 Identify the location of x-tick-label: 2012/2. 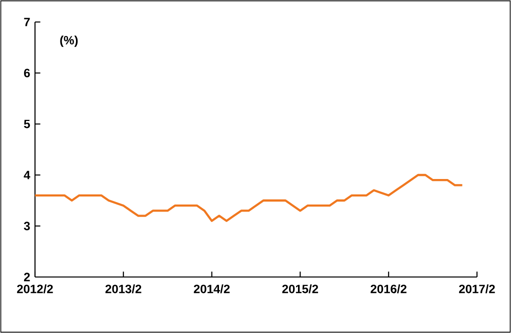
(35, 289).